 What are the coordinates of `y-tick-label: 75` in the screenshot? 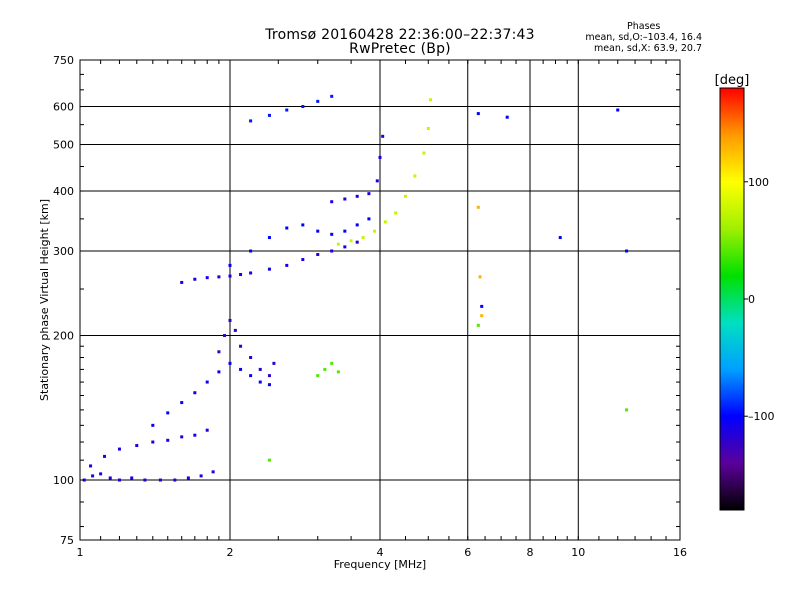 It's located at (67, 540).